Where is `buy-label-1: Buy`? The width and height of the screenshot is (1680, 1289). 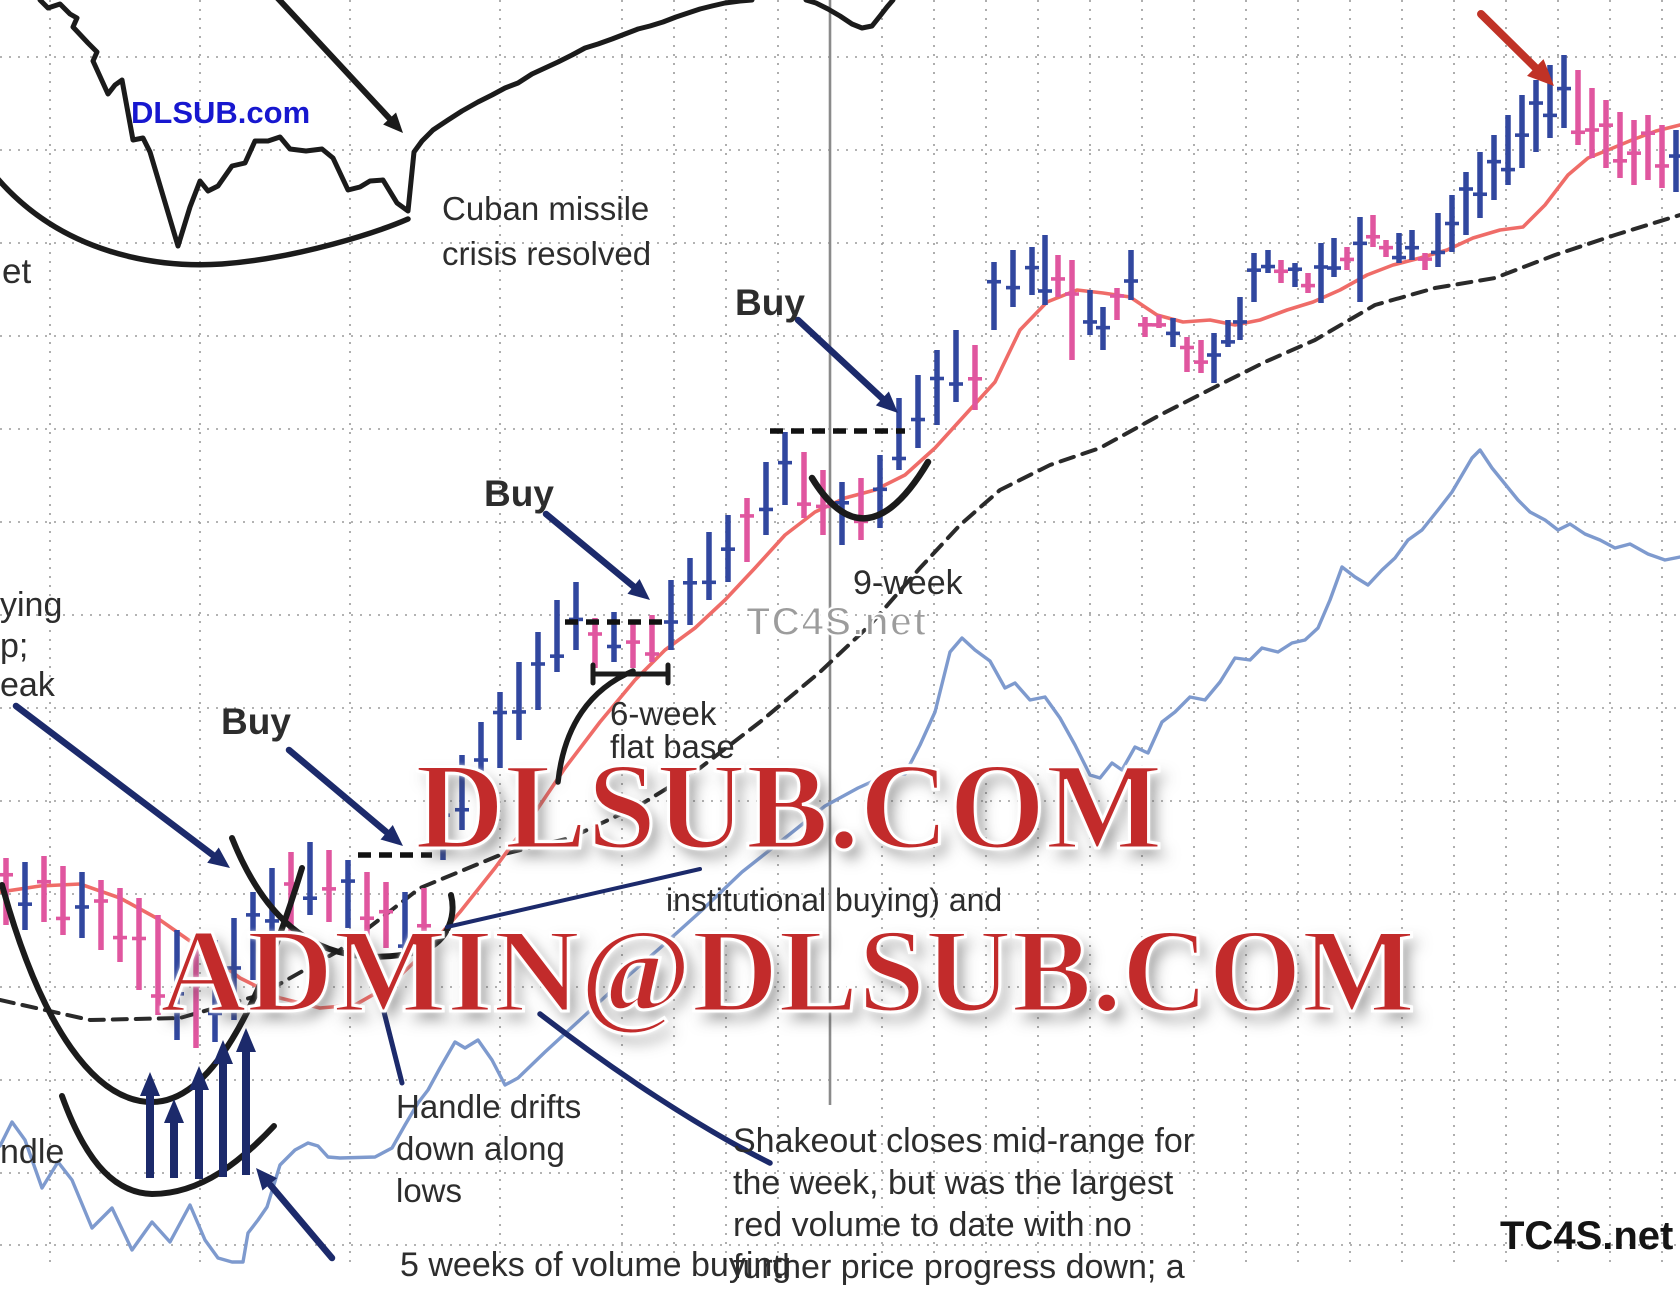
buy-label-1: Buy is located at coordinates (256, 721).